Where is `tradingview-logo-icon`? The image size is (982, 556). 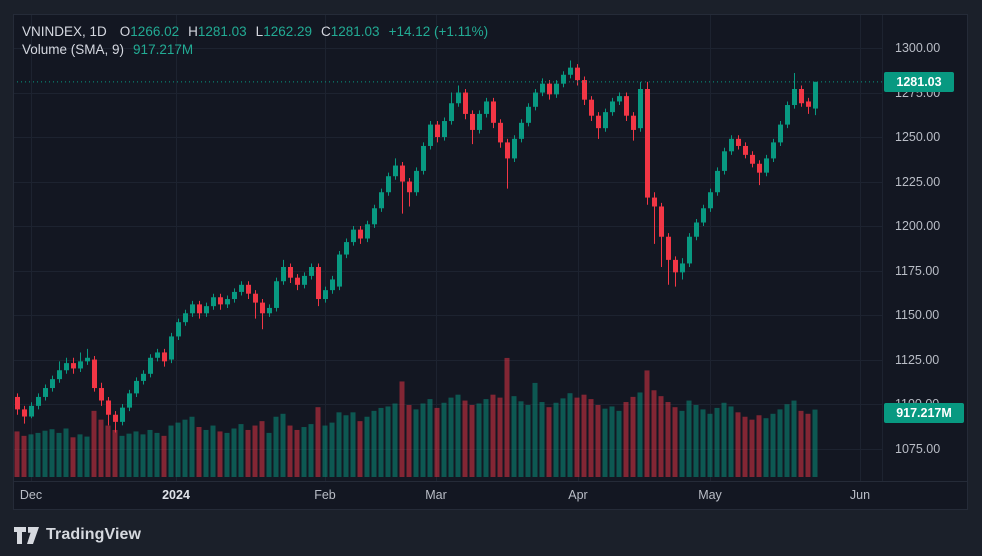 tradingview-logo-icon is located at coordinates (26, 535).